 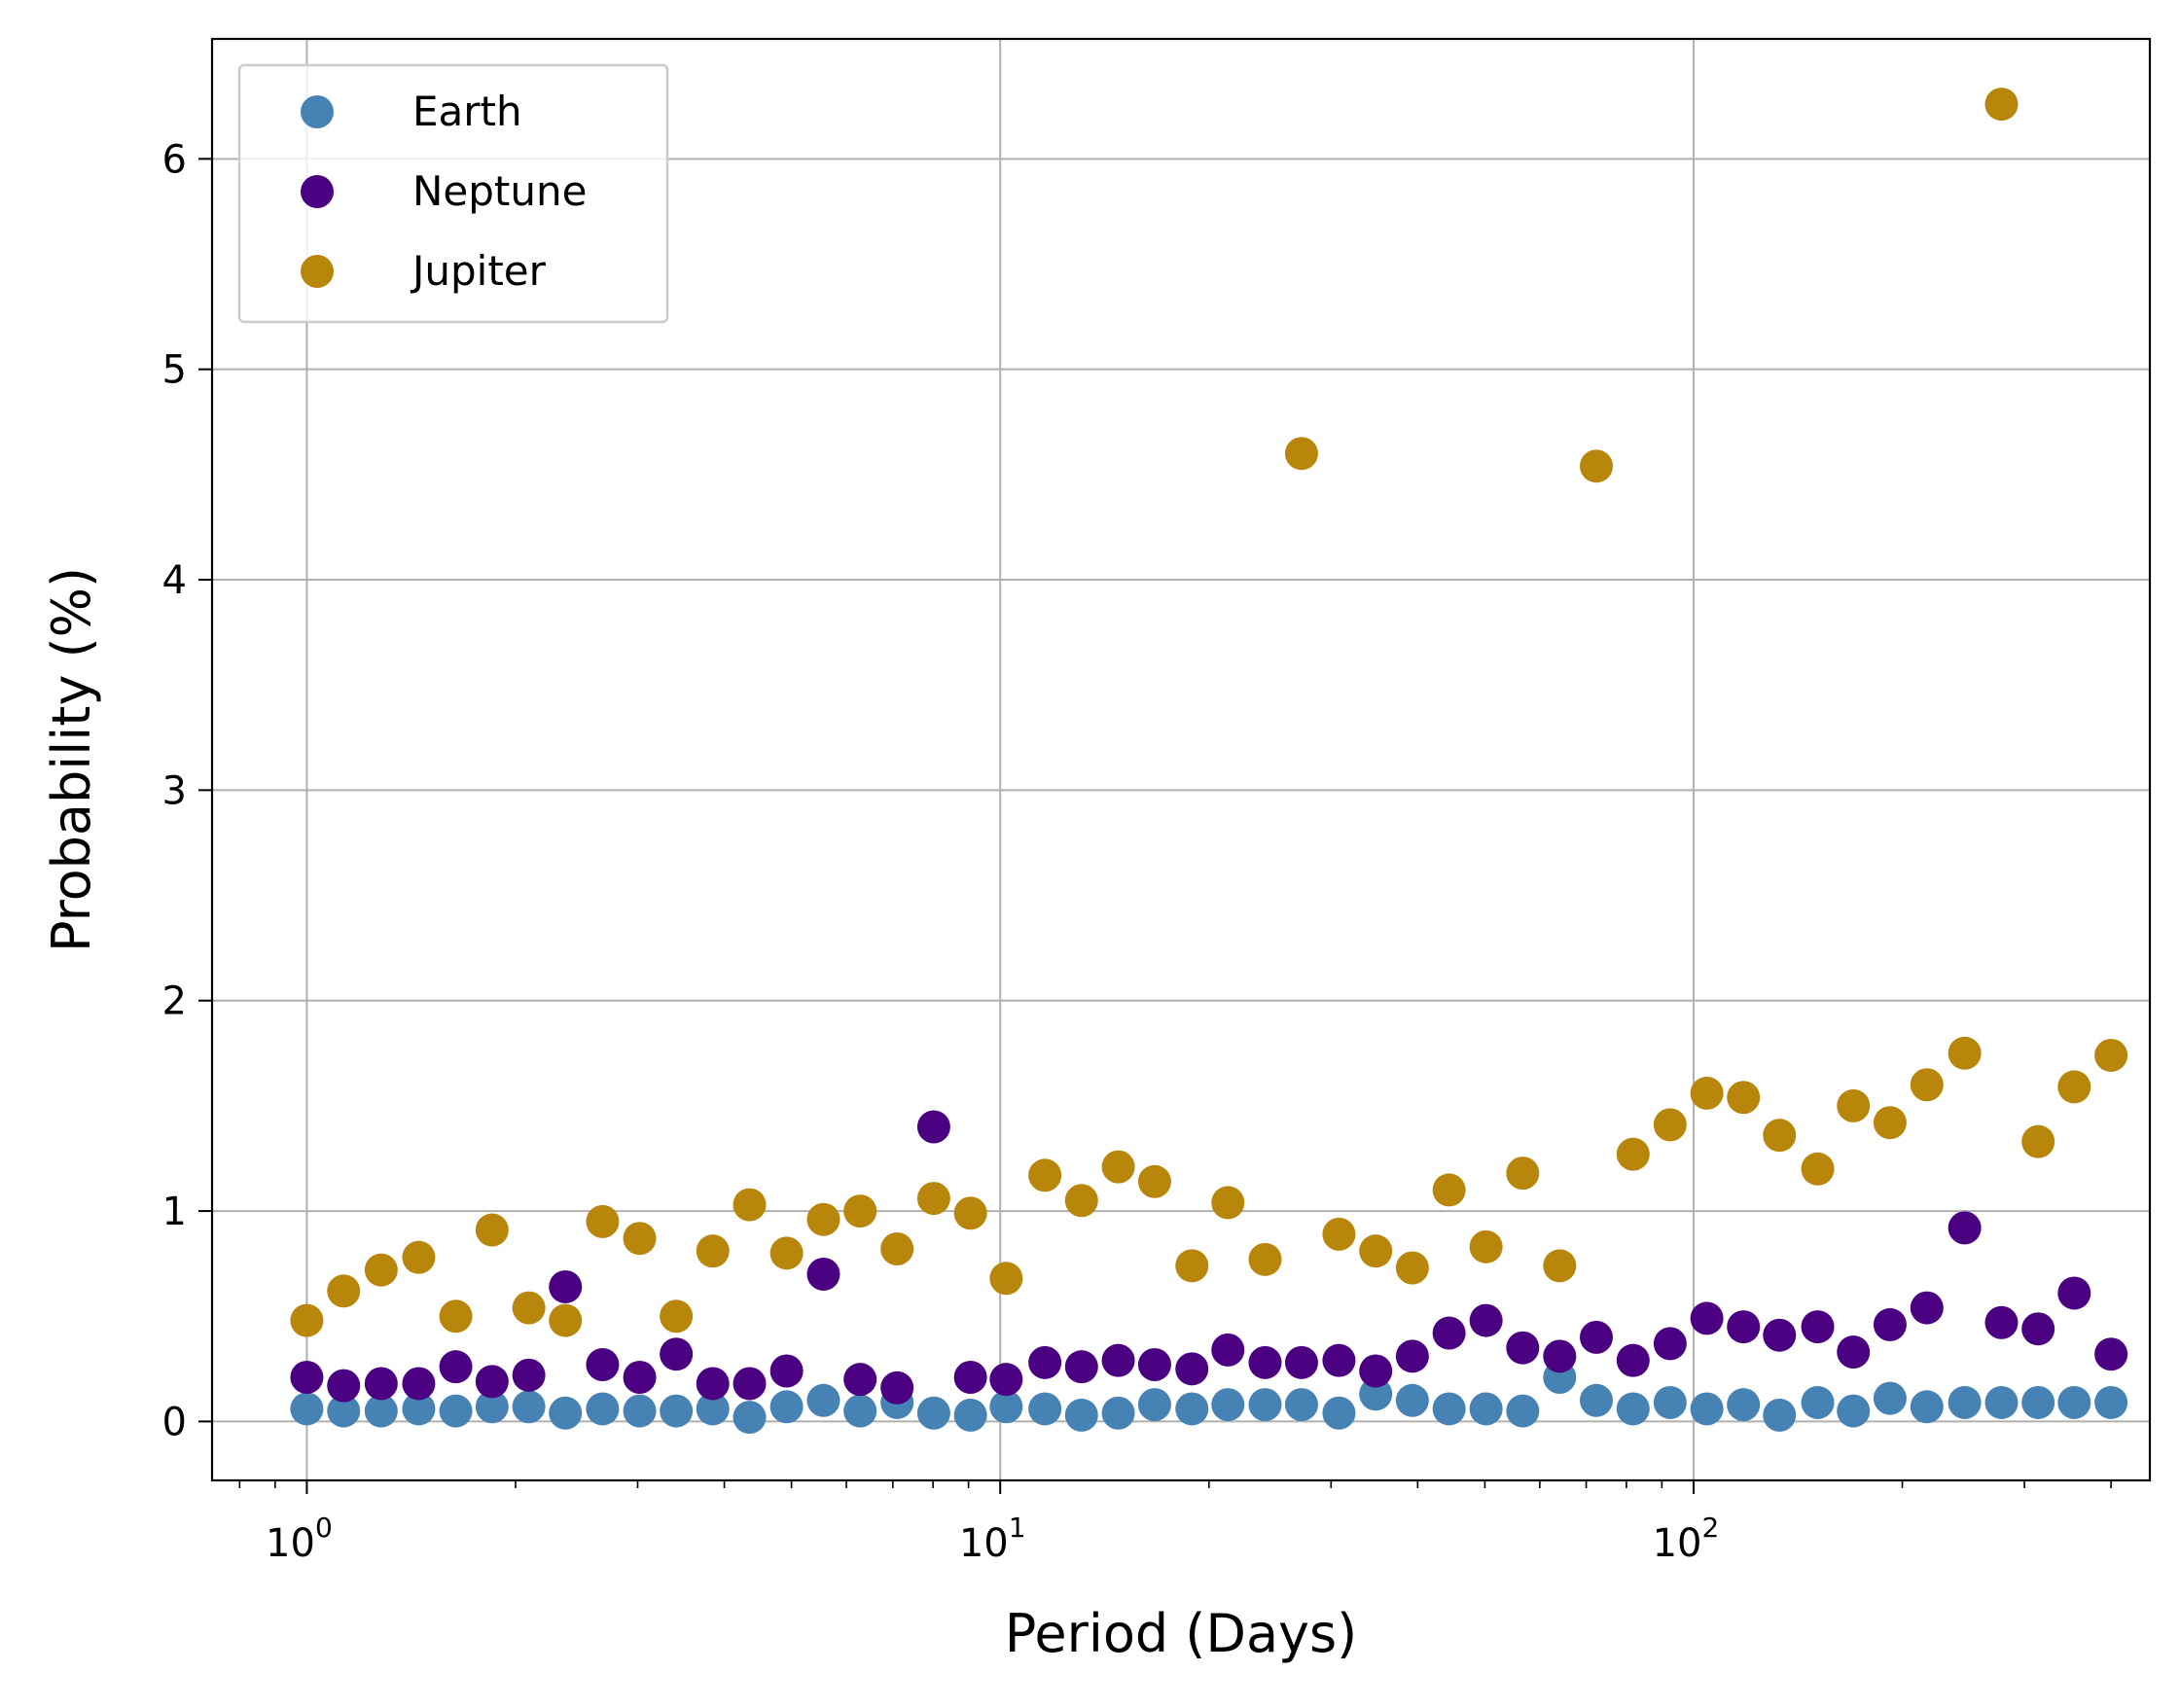 I want to click on y-tick-label: 6, so click(x=174, y=159).